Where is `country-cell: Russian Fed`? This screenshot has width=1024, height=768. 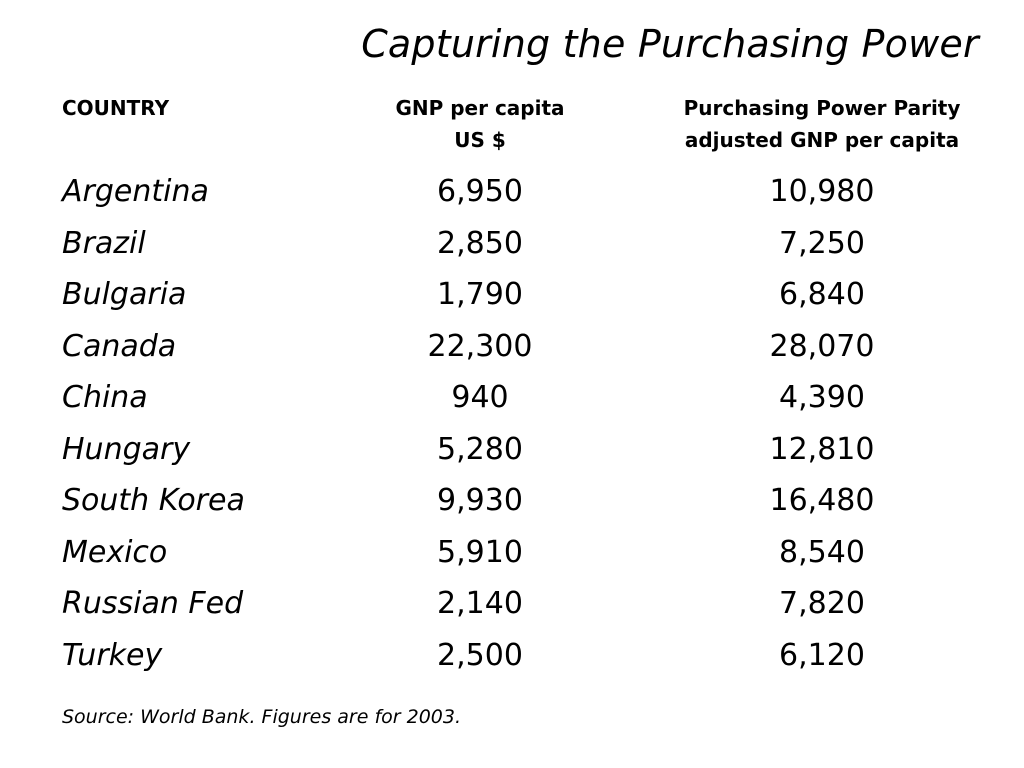 country-cell: Russian Fed is located at coordinates (153, 603).